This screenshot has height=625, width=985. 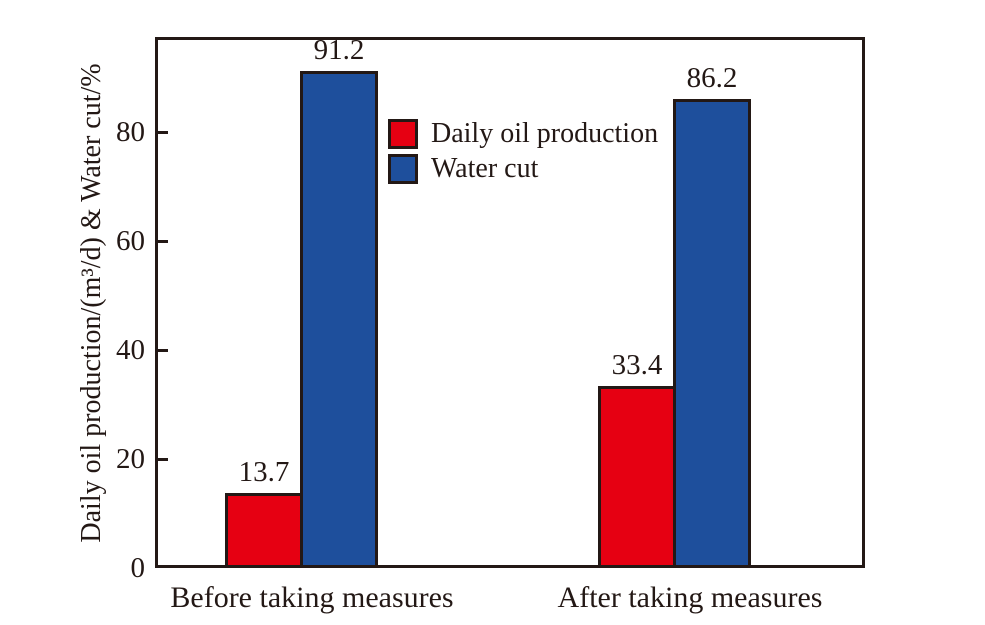 I want to click on bar-value-label: 33.4, so click(x=637, y=365).